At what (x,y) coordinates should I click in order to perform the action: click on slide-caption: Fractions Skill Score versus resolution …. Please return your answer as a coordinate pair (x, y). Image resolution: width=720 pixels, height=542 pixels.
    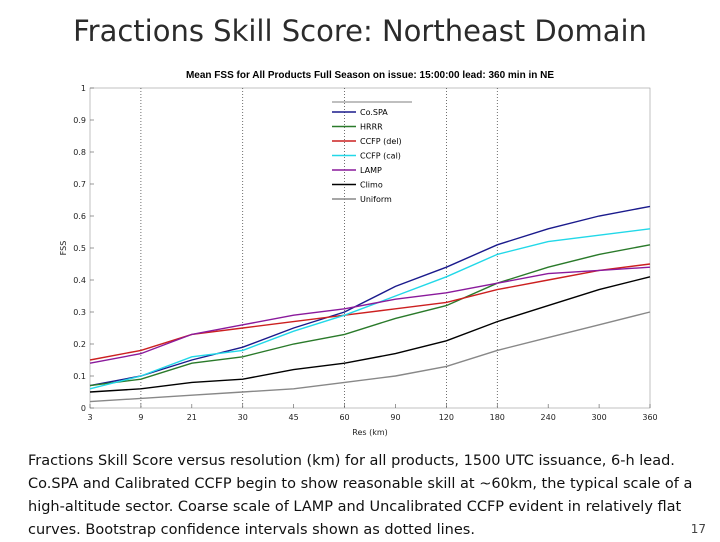
    Looking at the image, I should click on (360, 495).